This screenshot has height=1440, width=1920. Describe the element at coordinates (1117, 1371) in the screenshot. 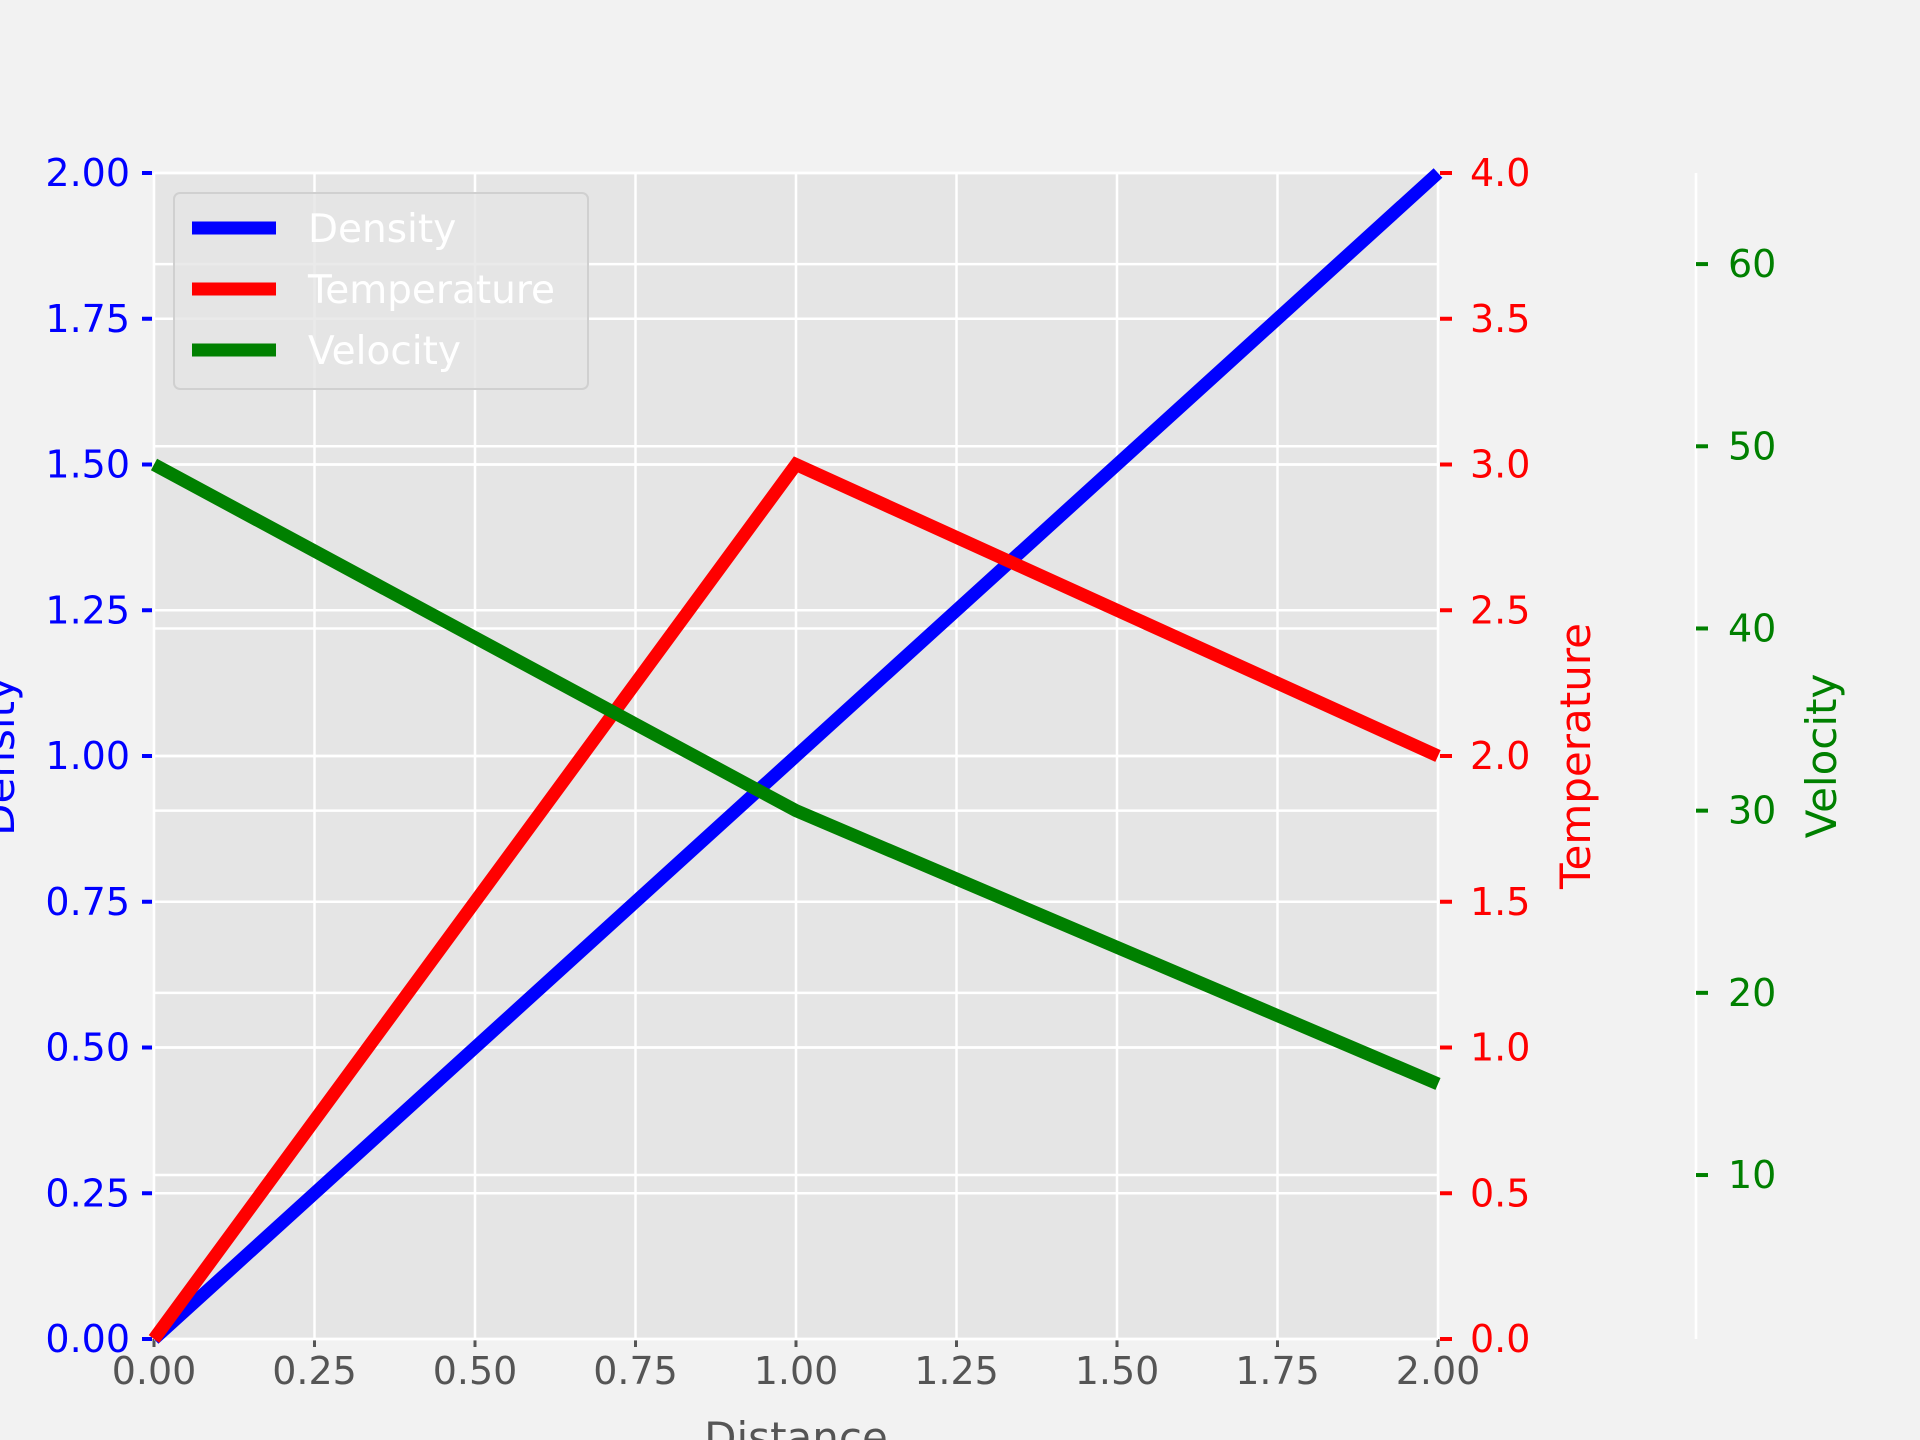

I see `x-tick-label: 1.50` at that location.